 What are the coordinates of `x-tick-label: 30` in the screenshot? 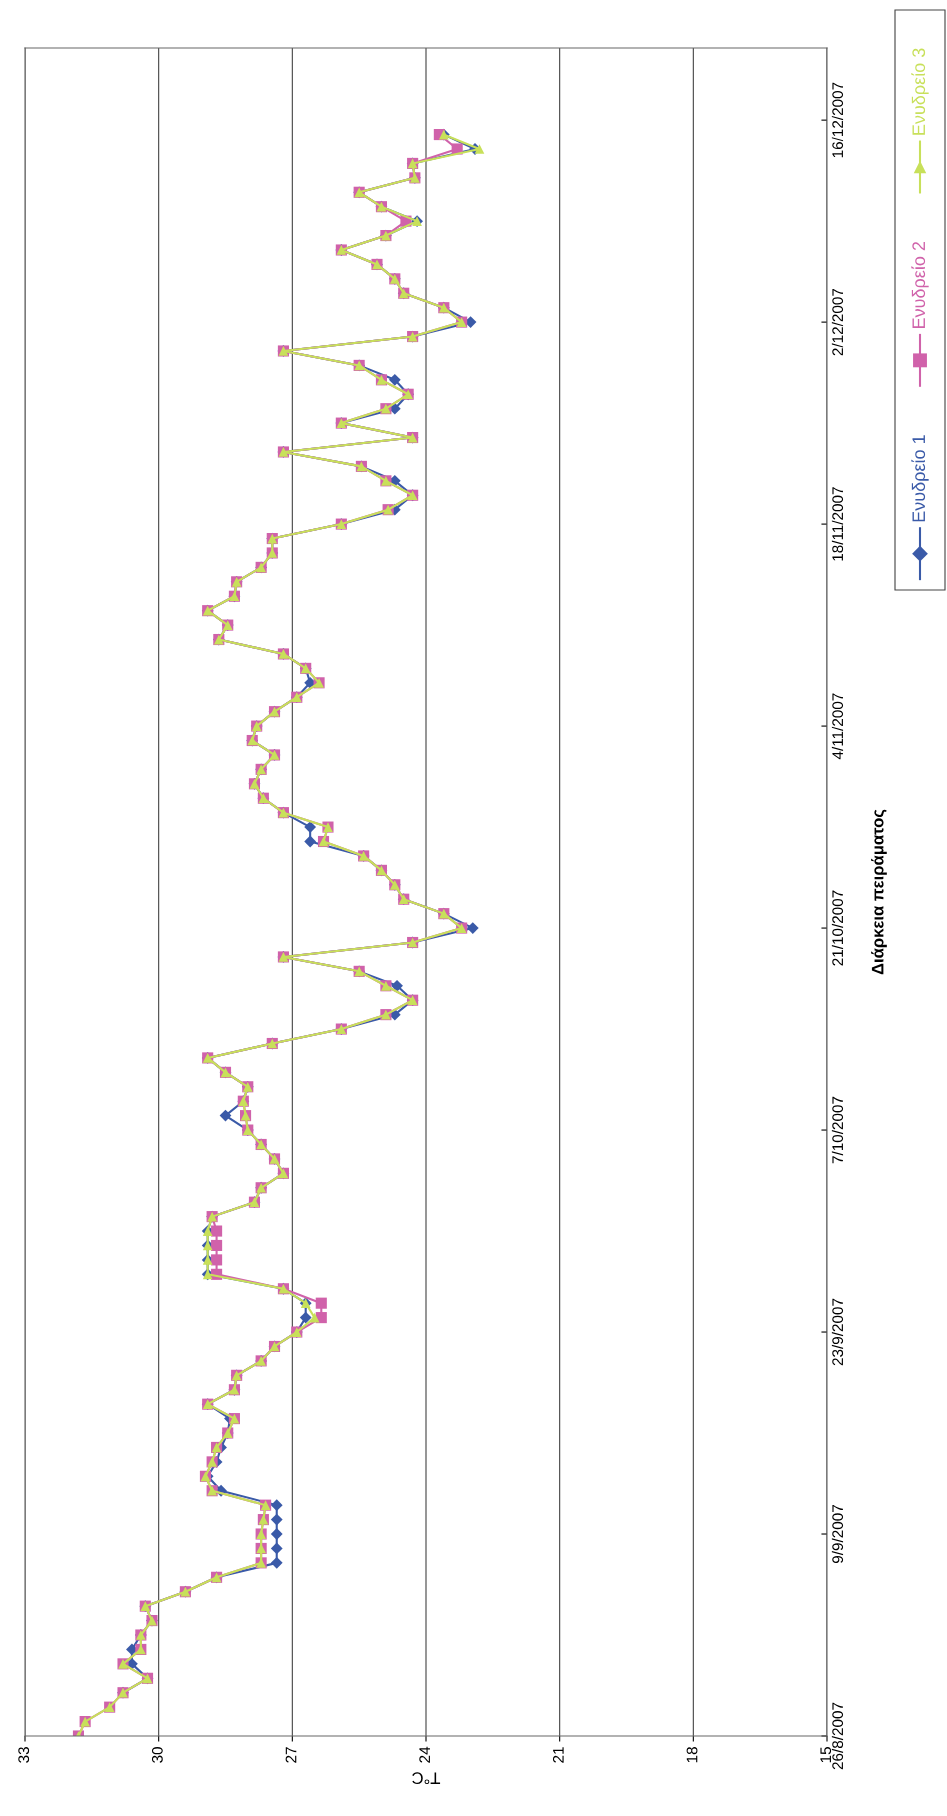 It's located at (157, 1755).